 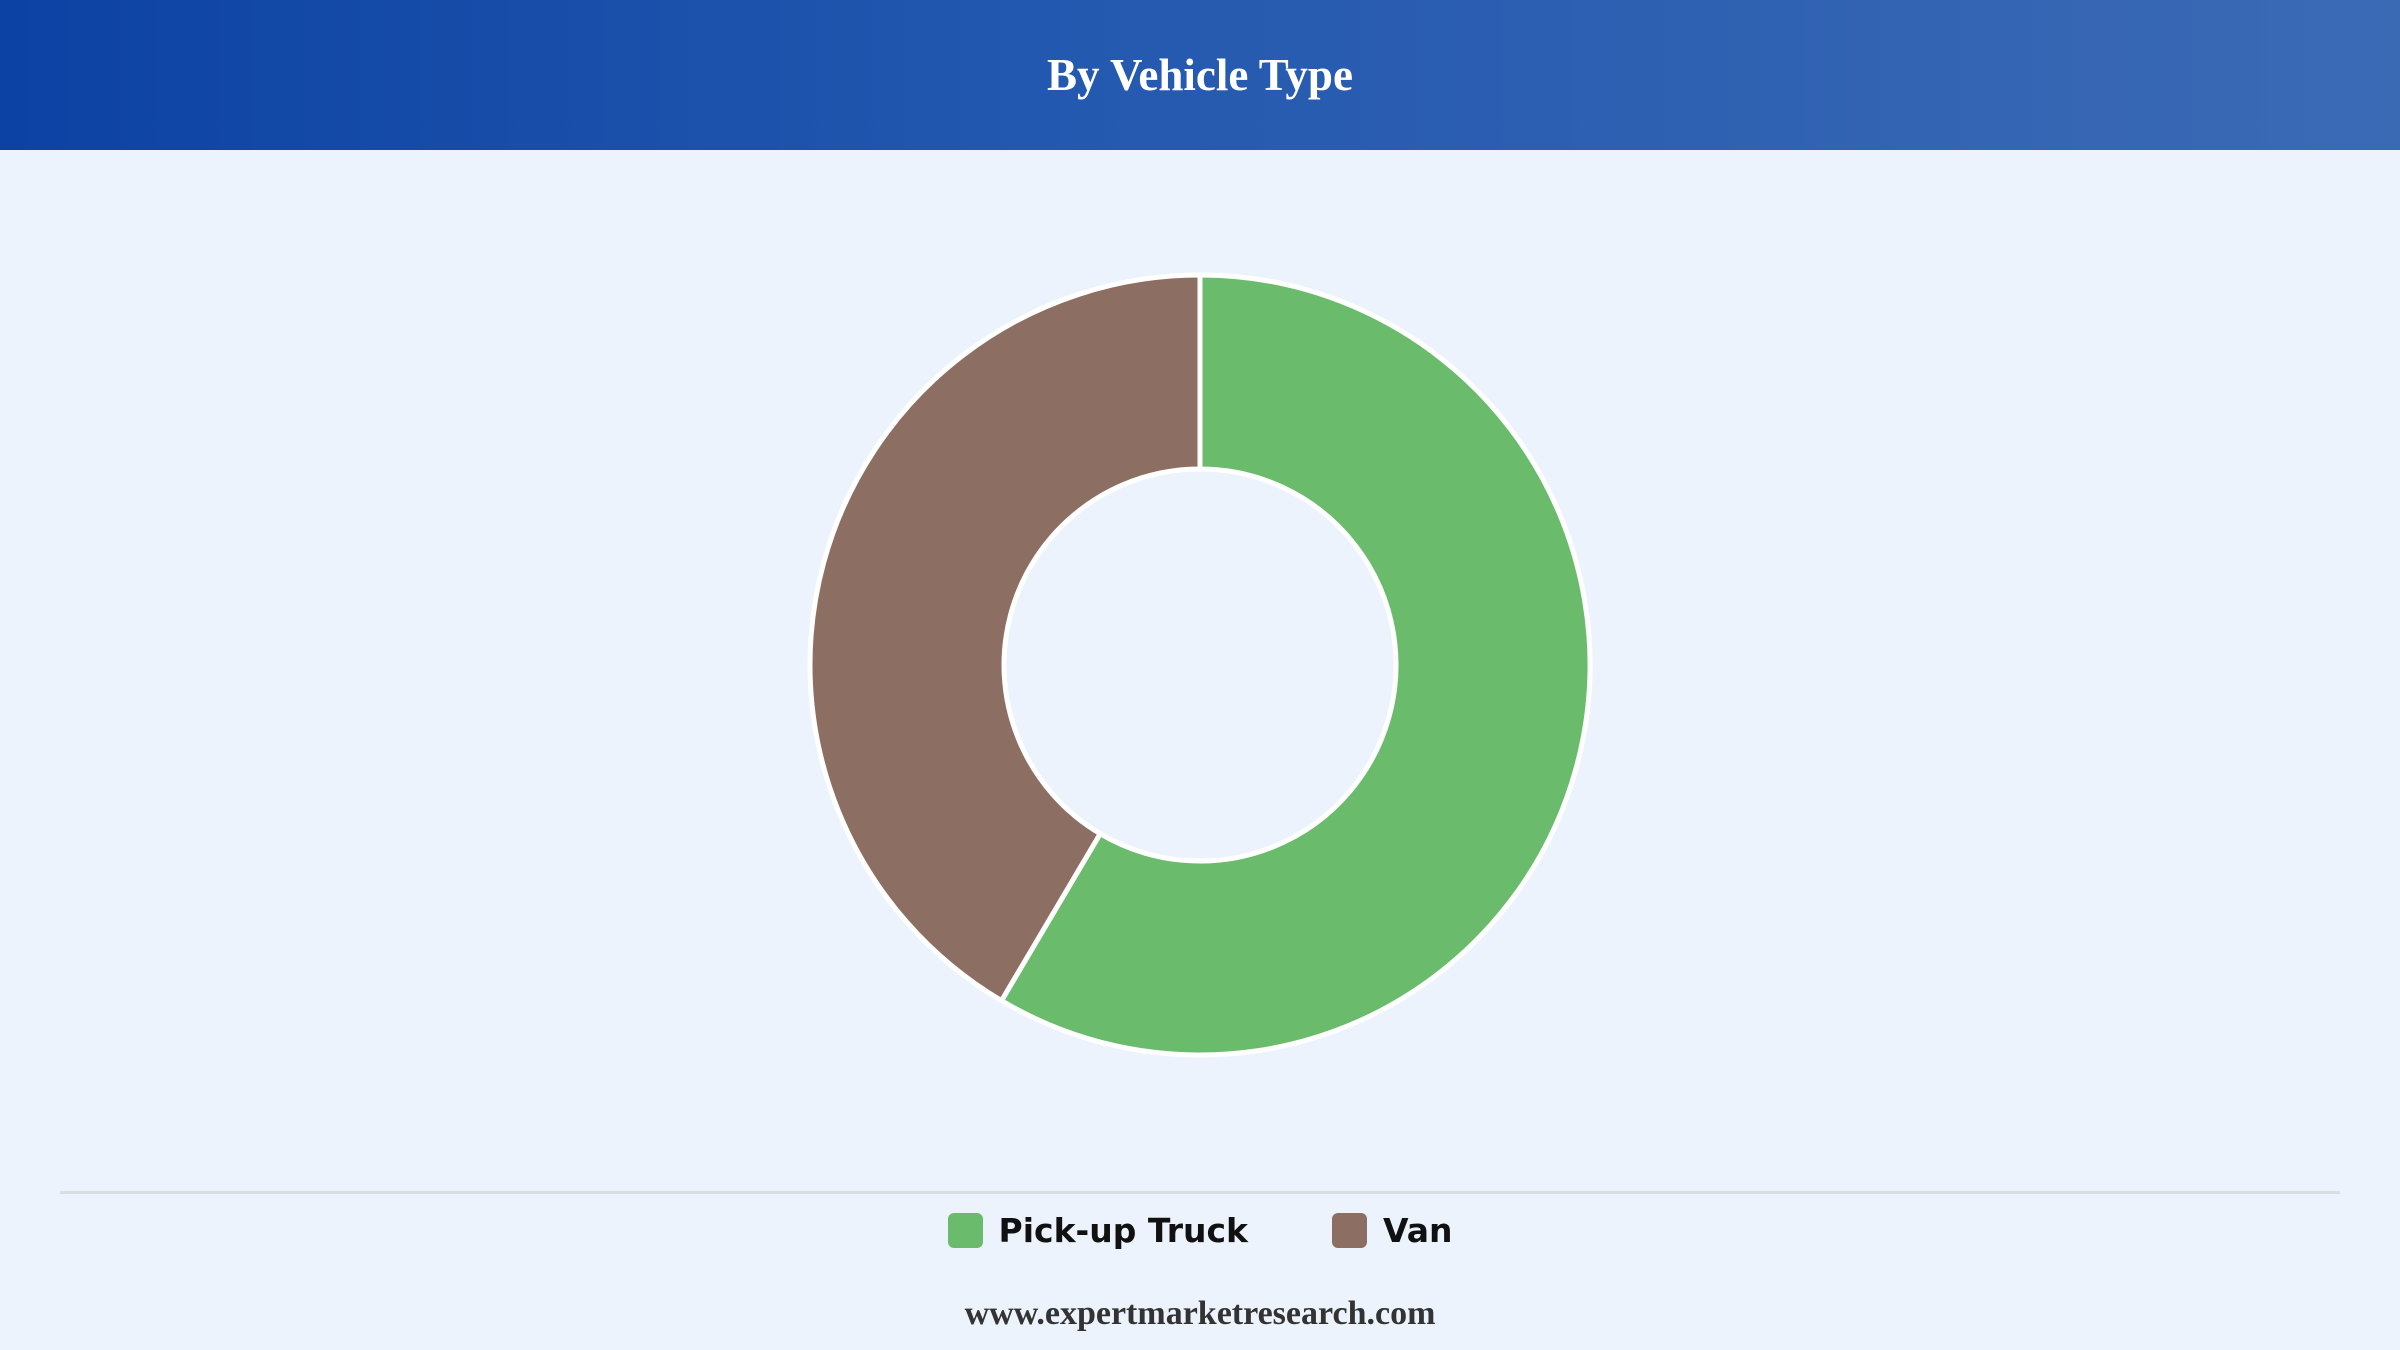 I want to click on header-banner: By Vehicle Type, so click(x=1200, y=75).